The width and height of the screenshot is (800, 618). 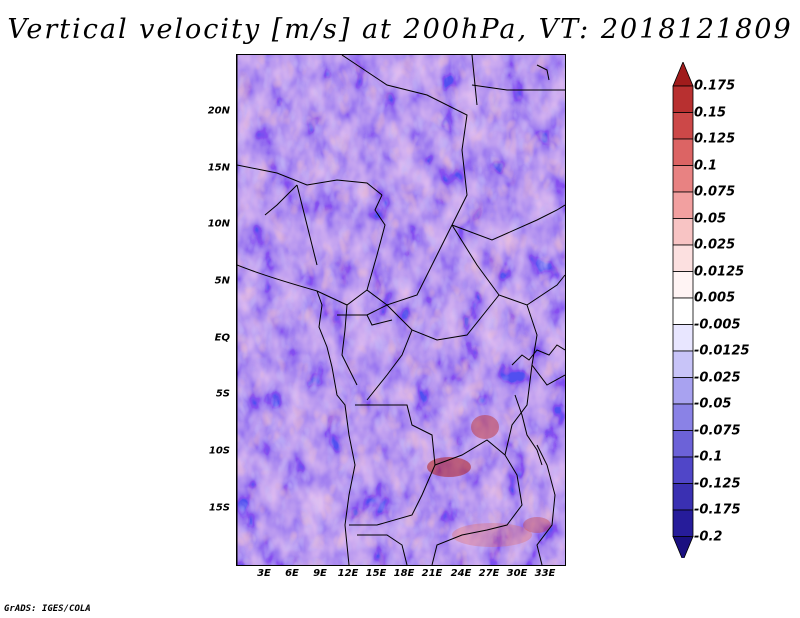 What do you see at coordinates (461, 573) in the screenshot?
I see `lon-label: 24E` at bounding box center [461, 573].